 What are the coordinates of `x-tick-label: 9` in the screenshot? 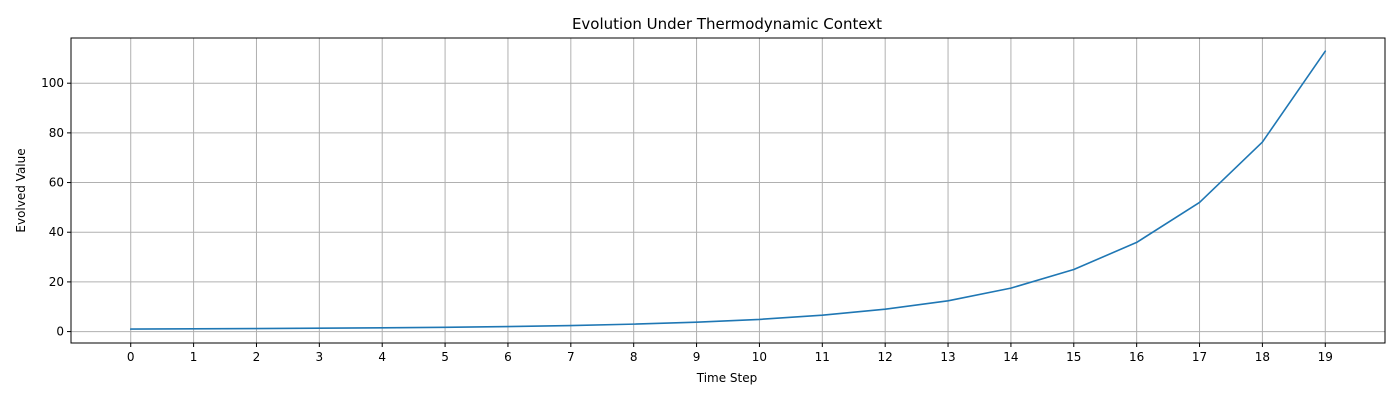 It's located at (697, 357).